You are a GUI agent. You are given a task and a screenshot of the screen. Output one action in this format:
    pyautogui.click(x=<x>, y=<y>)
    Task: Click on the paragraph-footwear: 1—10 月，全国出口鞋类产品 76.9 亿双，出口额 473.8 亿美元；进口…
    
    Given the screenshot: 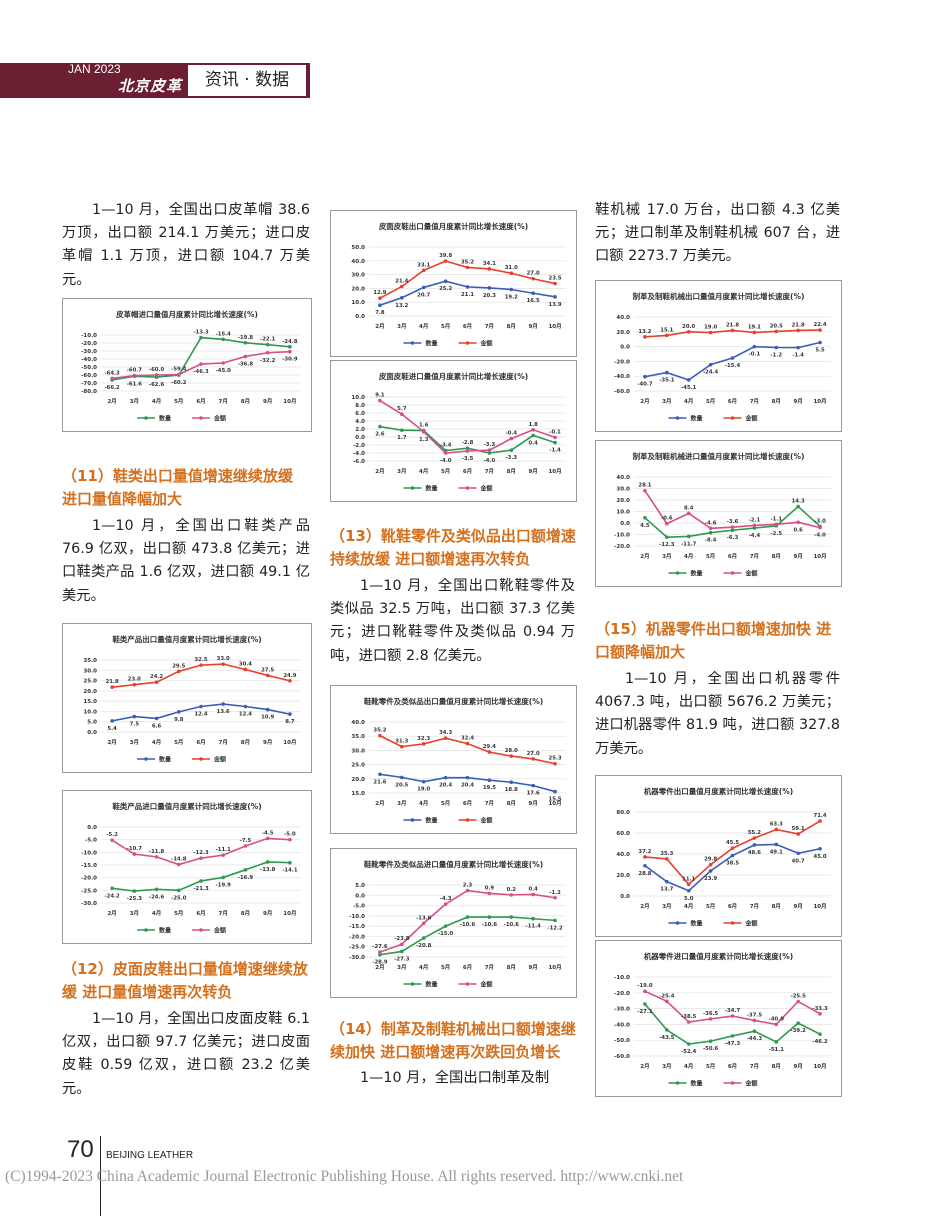 What is the action you would take?
    pyautogui.click(x=186, y=561)
    